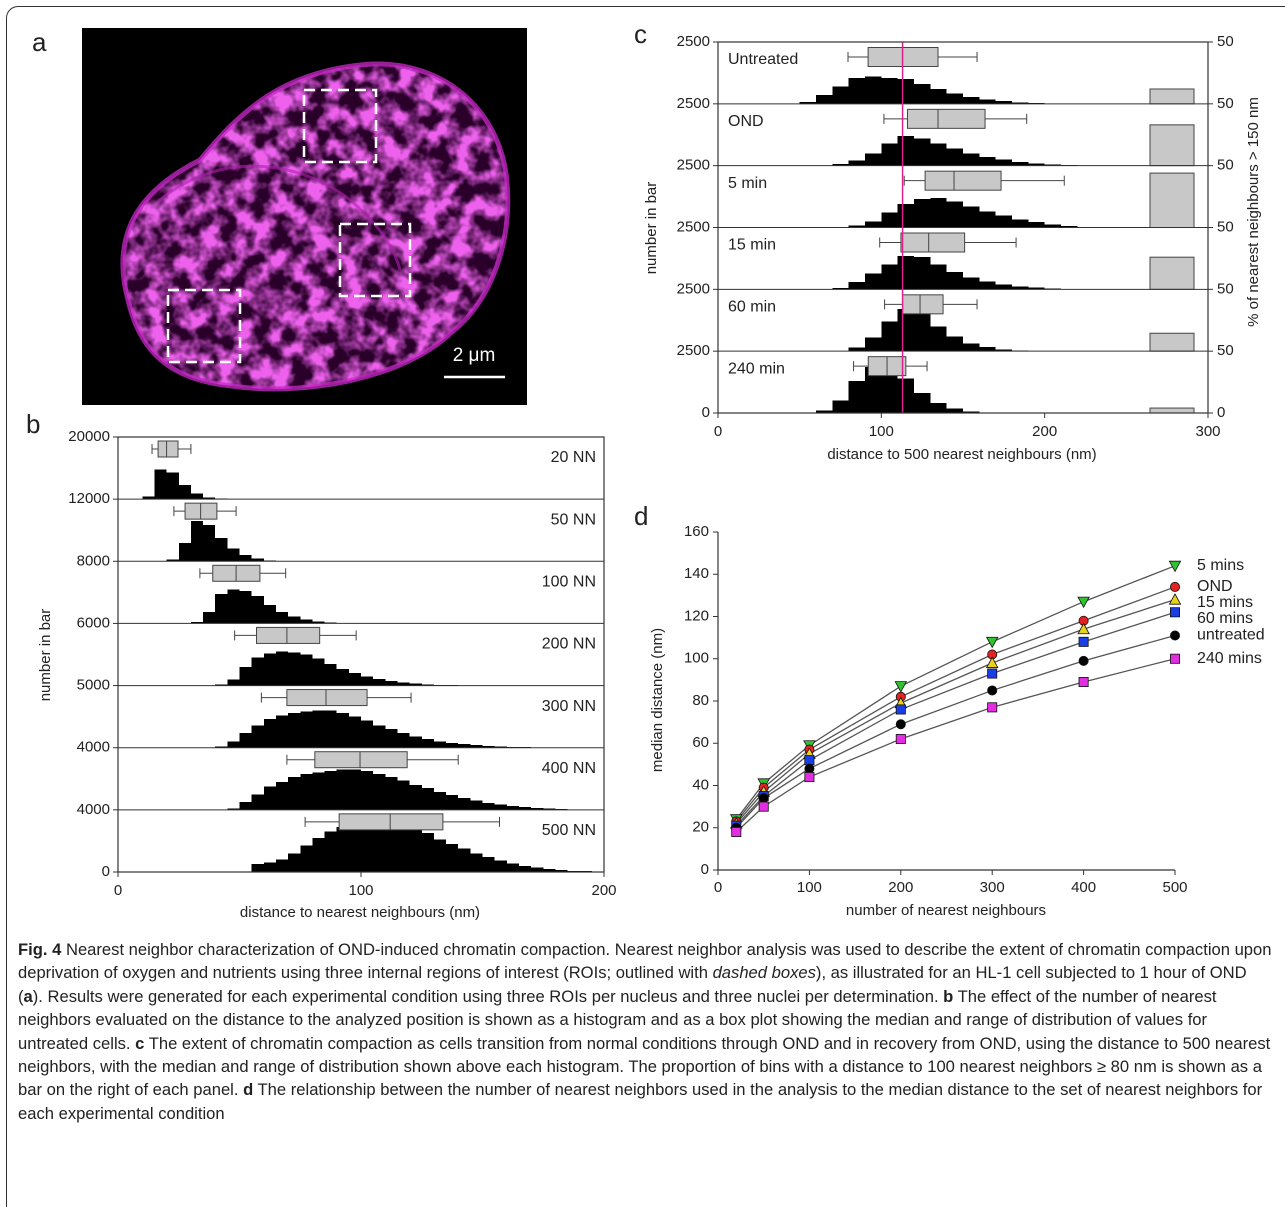 This screenshot has height=1207, width=1285. What do you see at coordinates (696, 615) in the screenshot?
I see `y-tick-label: 120` at bounding box center [696, 615].